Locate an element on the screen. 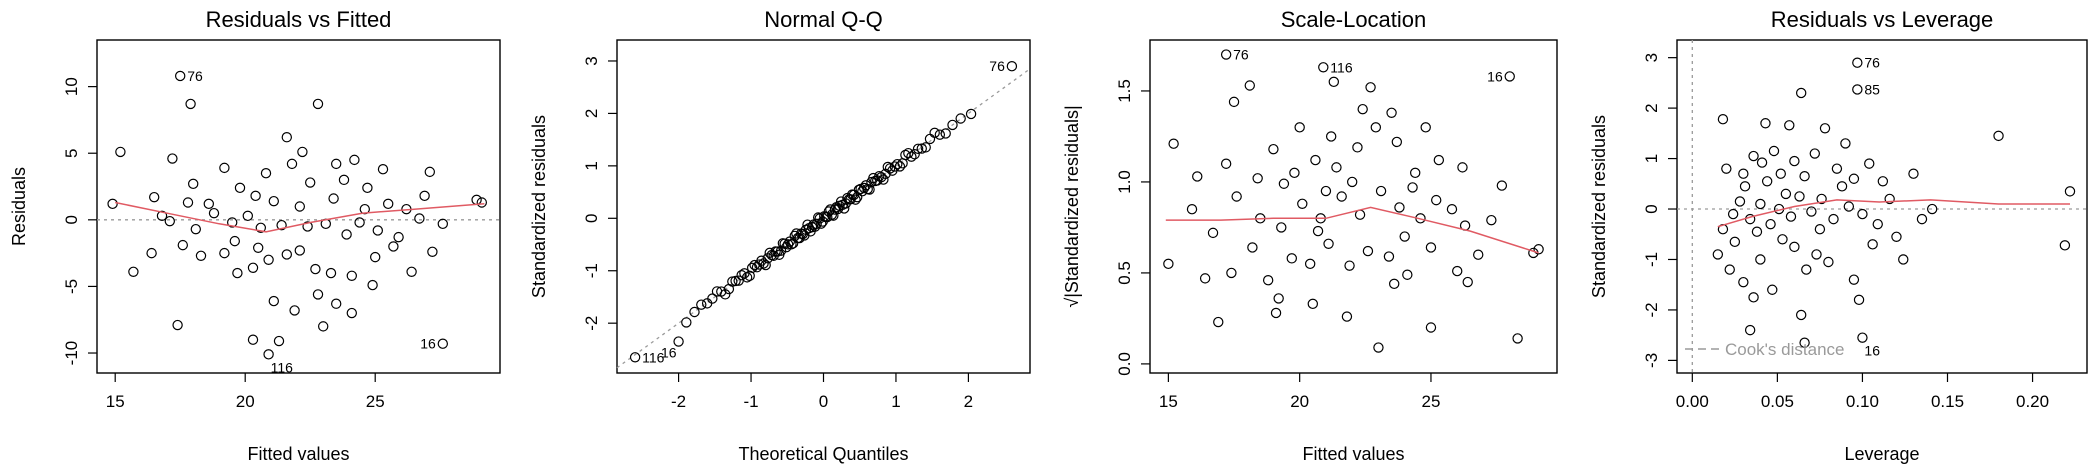  y-tick-label: 2 is located at coordinates (1651, 107).